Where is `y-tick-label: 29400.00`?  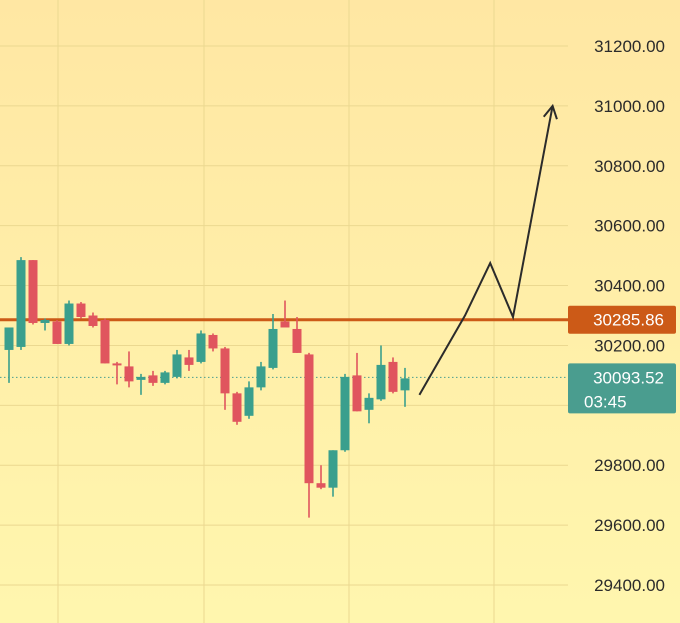 y-tick-label: 29400.00 is located at coordinates (629, 585).